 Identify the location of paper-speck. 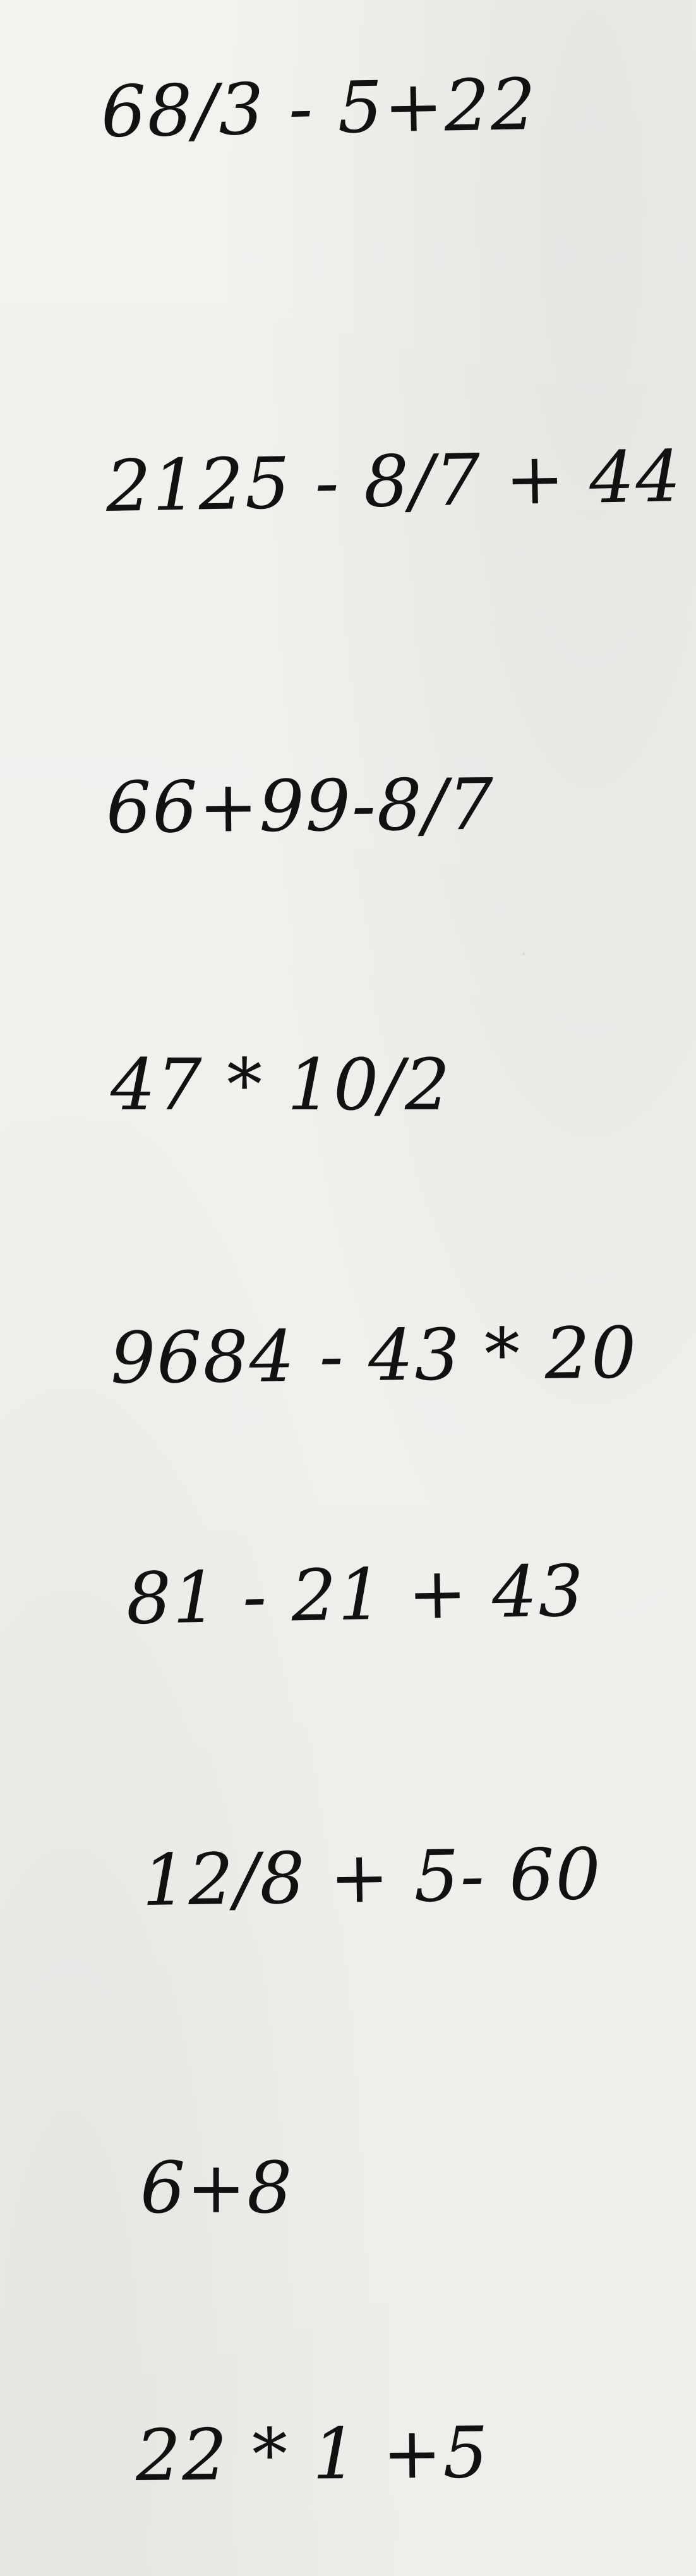
(523, 954).